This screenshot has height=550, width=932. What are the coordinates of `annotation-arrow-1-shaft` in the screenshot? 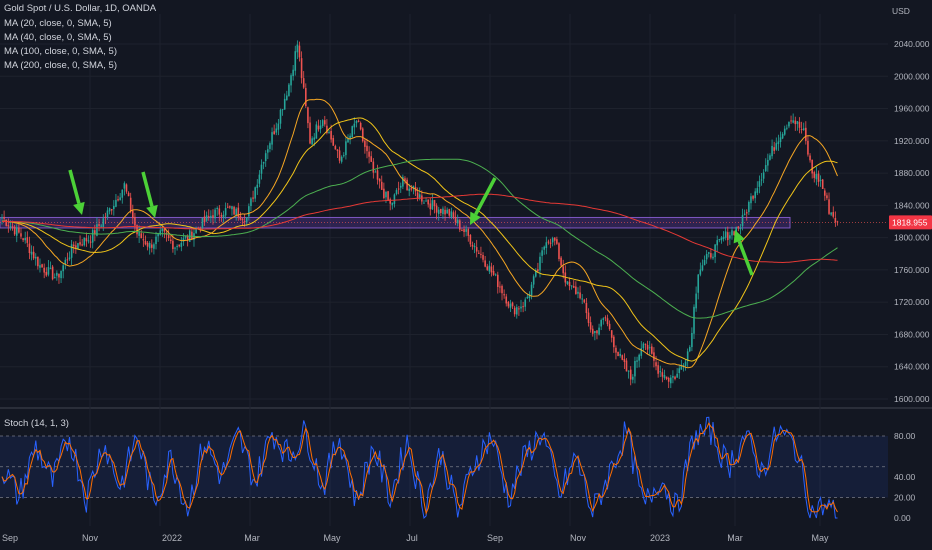 It's located at (74, 186).